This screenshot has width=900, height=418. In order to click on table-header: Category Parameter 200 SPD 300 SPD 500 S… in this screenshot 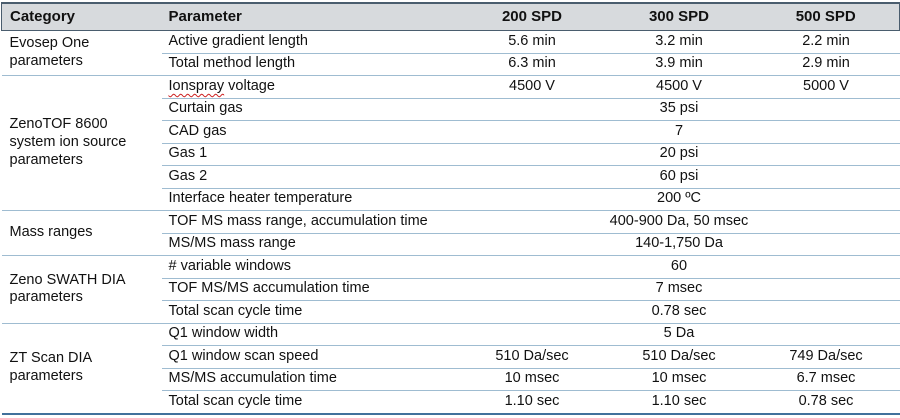, I will do `click(450, 16)`.